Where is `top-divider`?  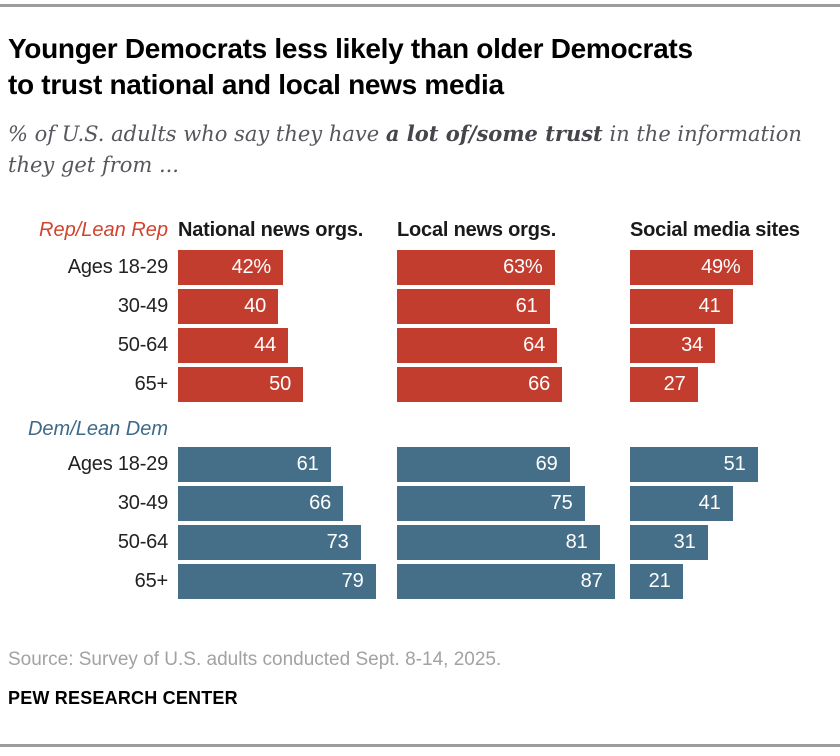
top-divider is located at coordinates (420, 5).